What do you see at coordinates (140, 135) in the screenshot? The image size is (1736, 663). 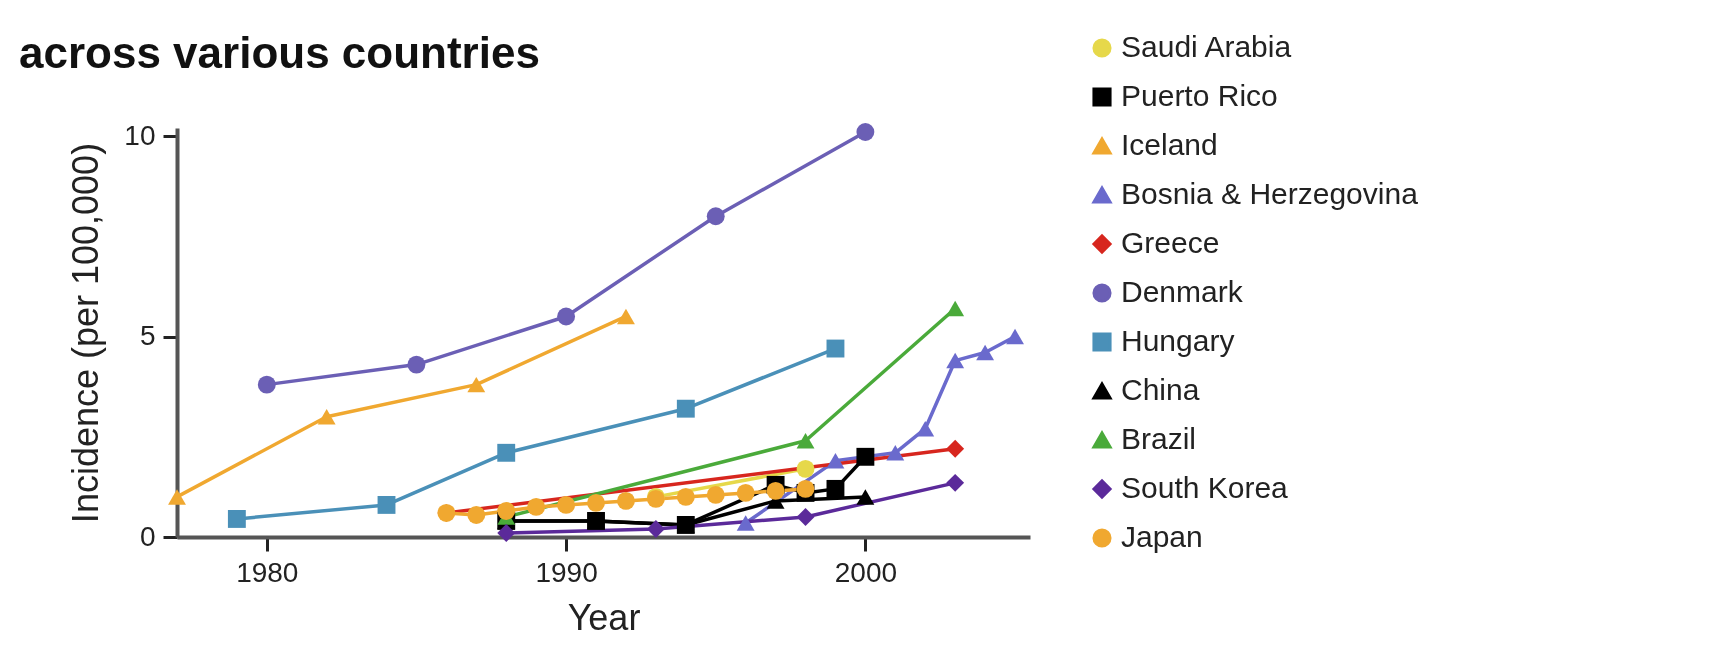 I see `y-tick-label: 10` at bounding box center [140, 135].